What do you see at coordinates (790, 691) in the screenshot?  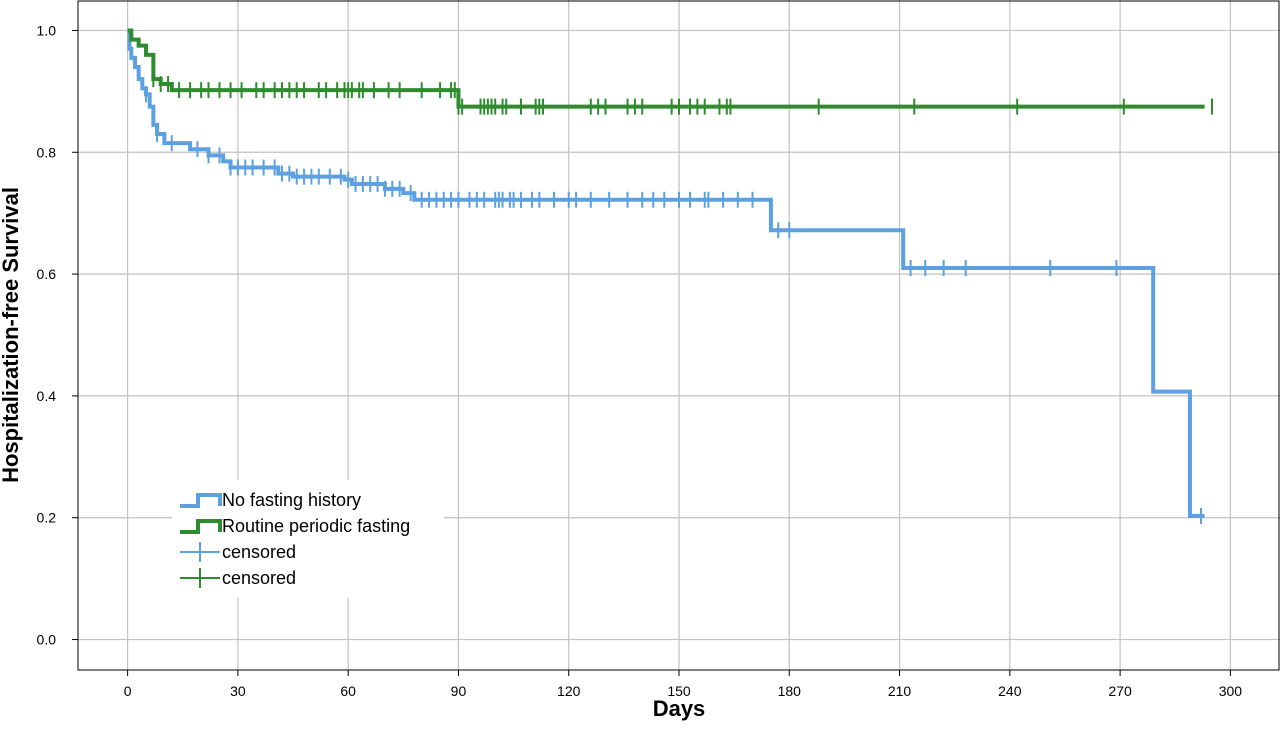 I see `x-tick-label: 180` at bounding box center [790, 691].